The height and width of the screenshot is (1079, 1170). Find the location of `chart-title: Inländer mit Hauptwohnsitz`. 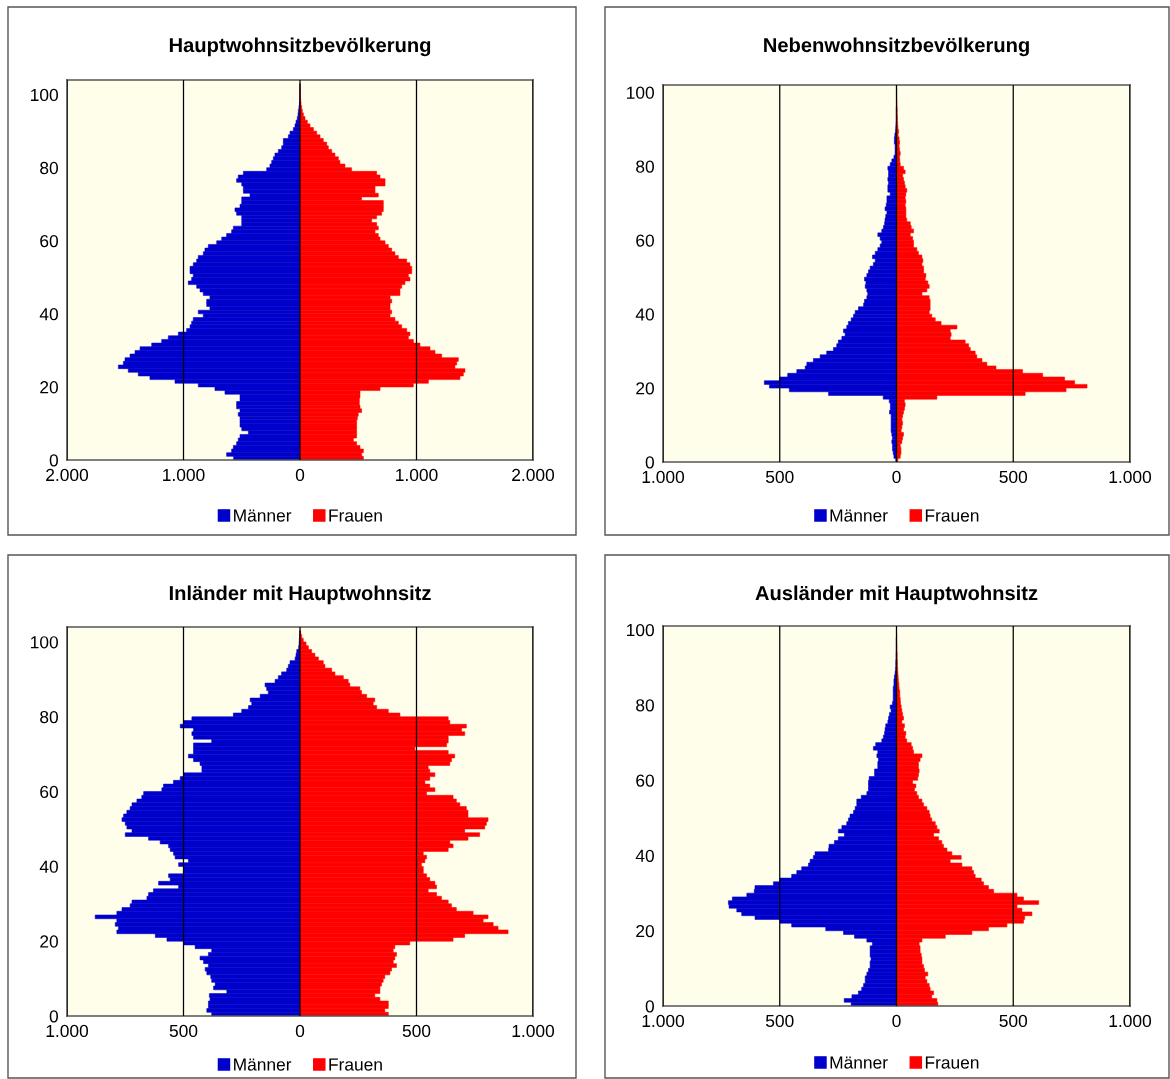

chart-title: Inländer mit Hauptwohnsitz is located at coordinates (300, 595).